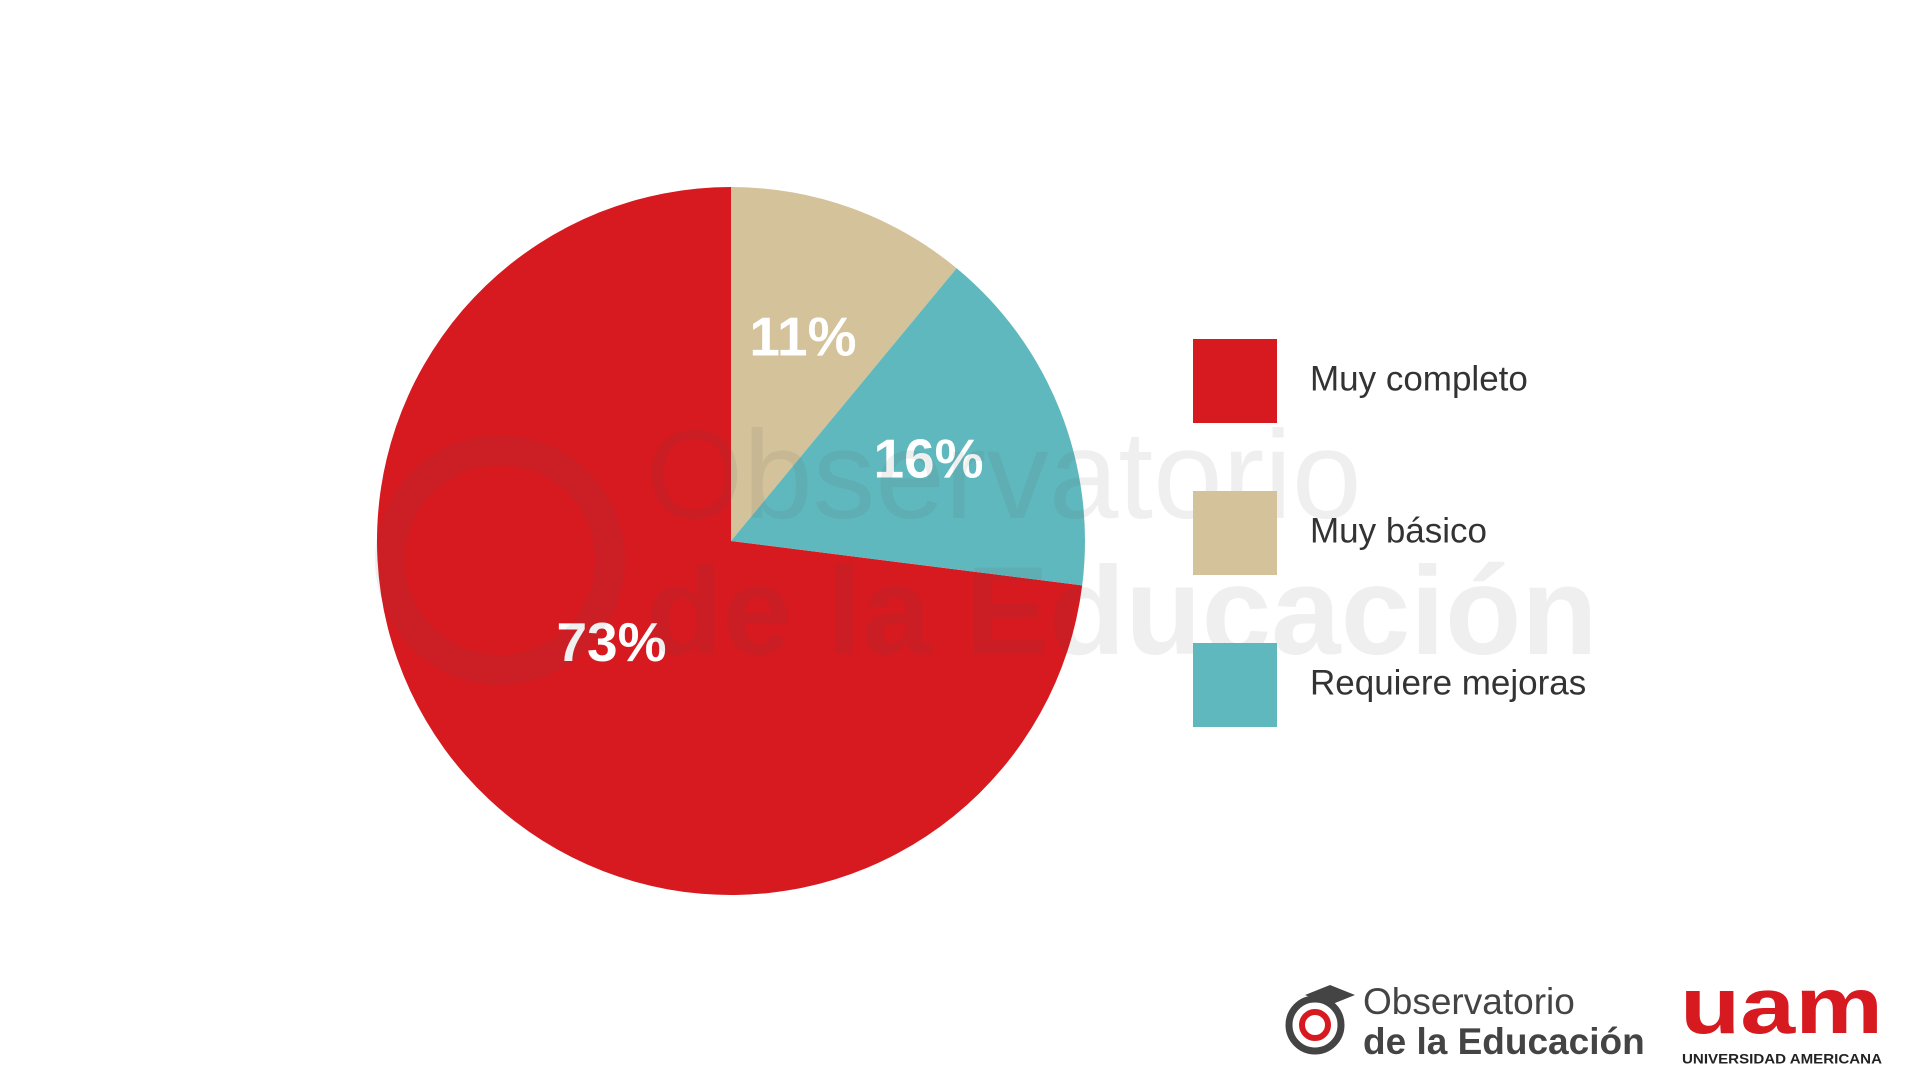  Describe the element at coordinates (611, 642) in the screenshot. I see `value-label: 73%` at that location.